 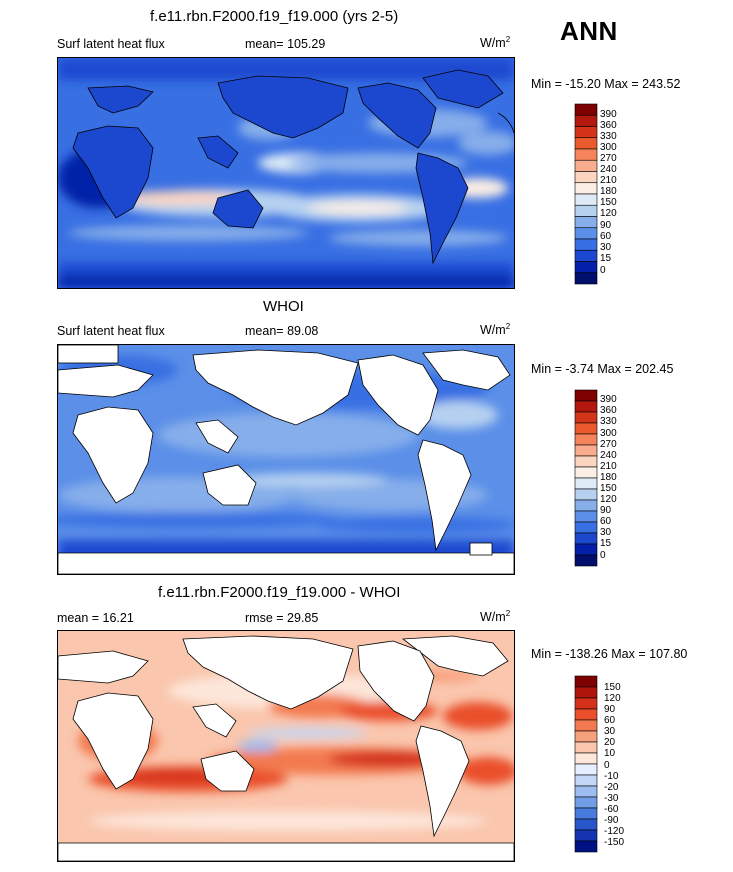 What do you see at coordinates (264, 44) in the screenshot?
I see `panel-model-mean-label: mean=` at bounding box center [264, 44].